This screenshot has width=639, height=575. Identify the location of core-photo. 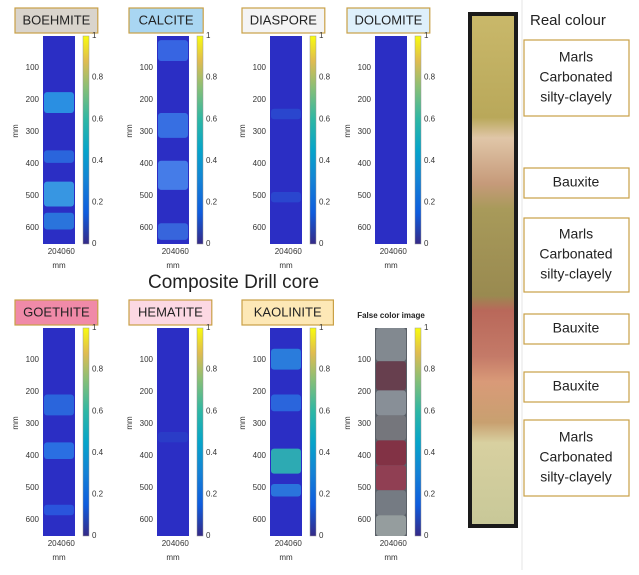
(493, 270).